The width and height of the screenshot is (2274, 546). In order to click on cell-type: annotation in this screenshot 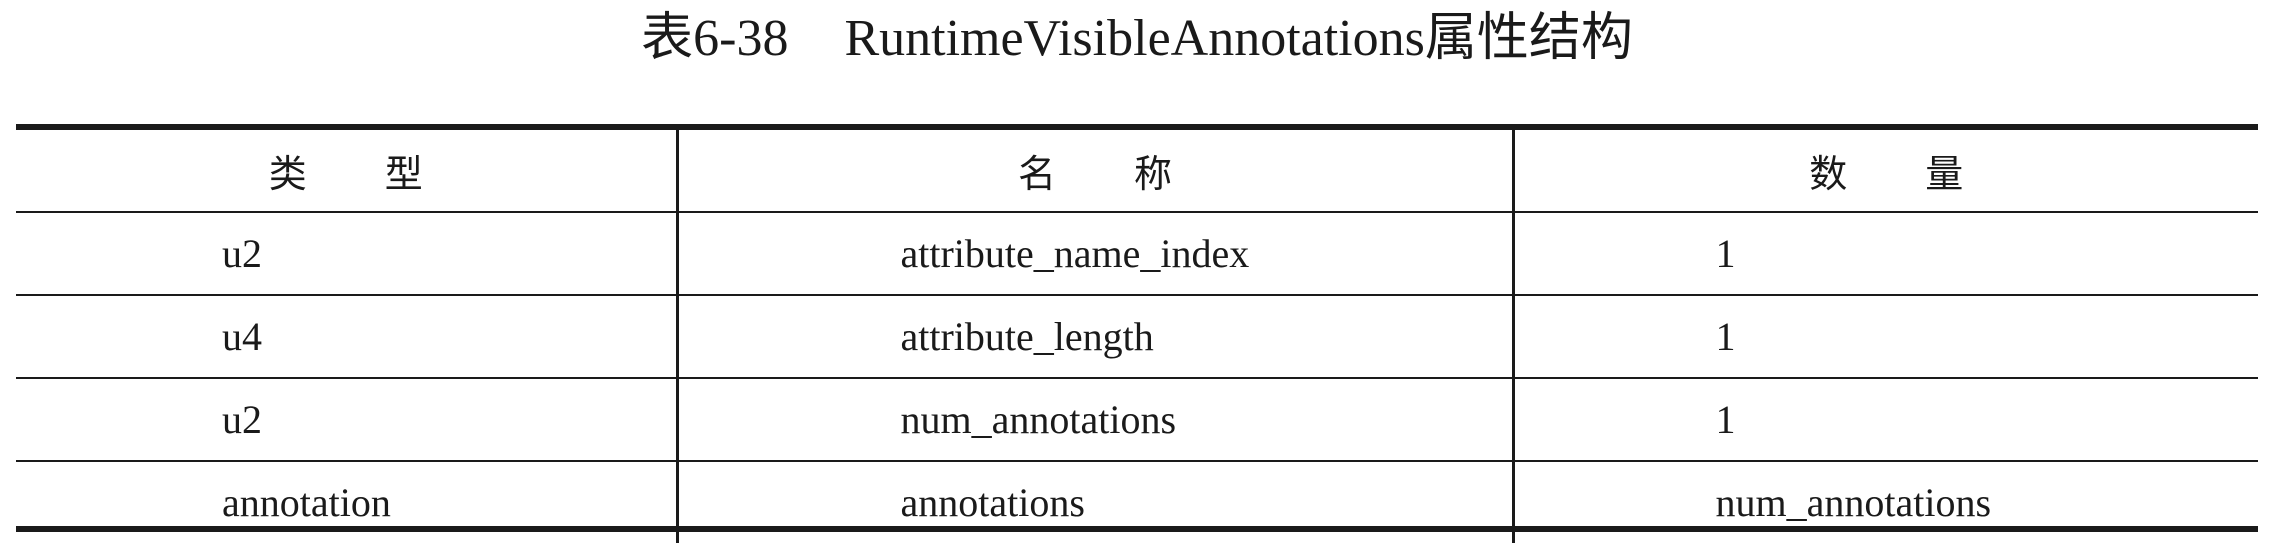, I will do `click(346, 501)`.